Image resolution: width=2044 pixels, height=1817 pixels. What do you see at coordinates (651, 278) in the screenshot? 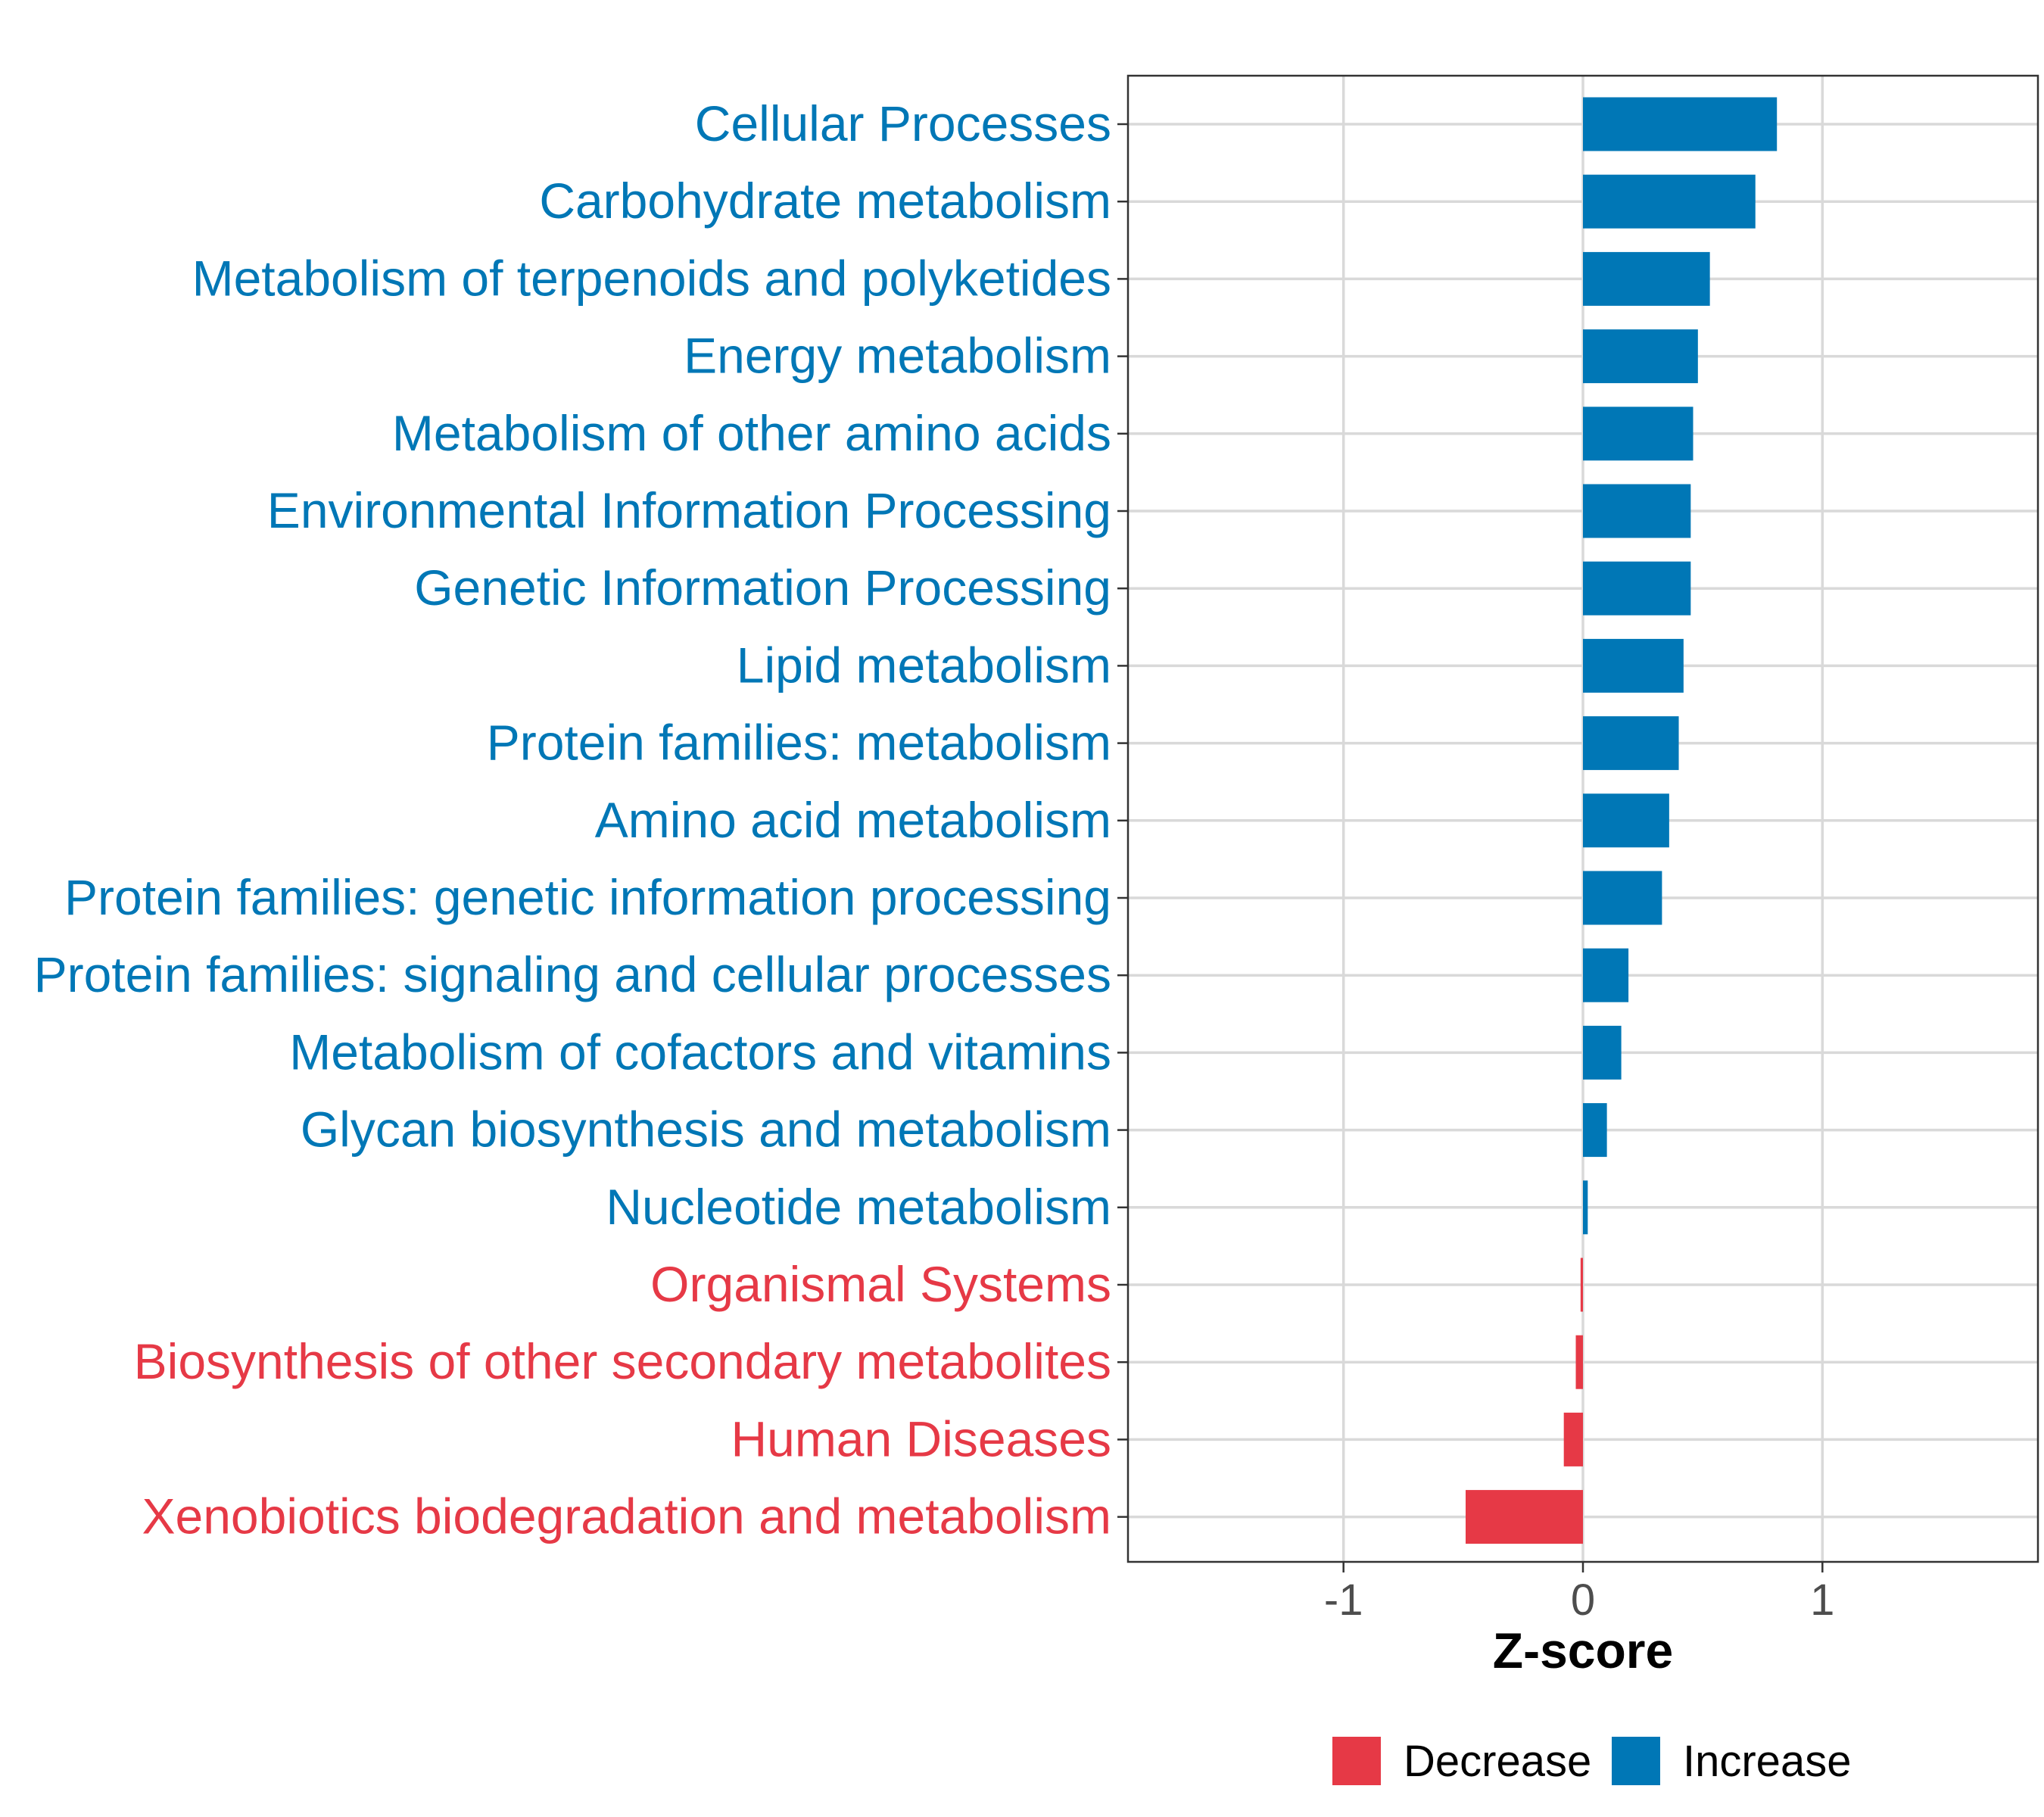
I see `category-label: Metabolism of terpenoids and polyketides` at bounding box center [651, 278].